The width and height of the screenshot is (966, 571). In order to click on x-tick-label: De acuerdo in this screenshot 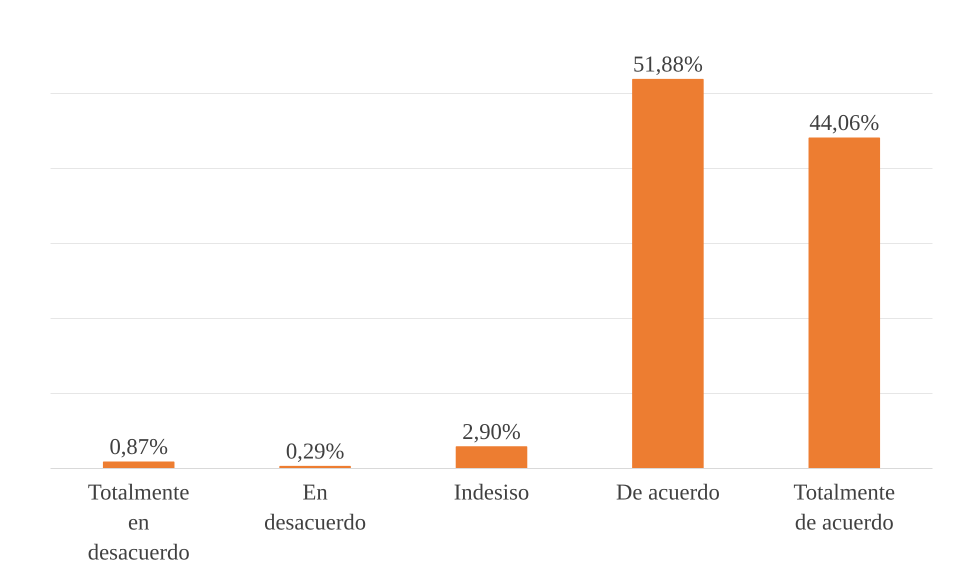, I will do `click(668, 492)`.